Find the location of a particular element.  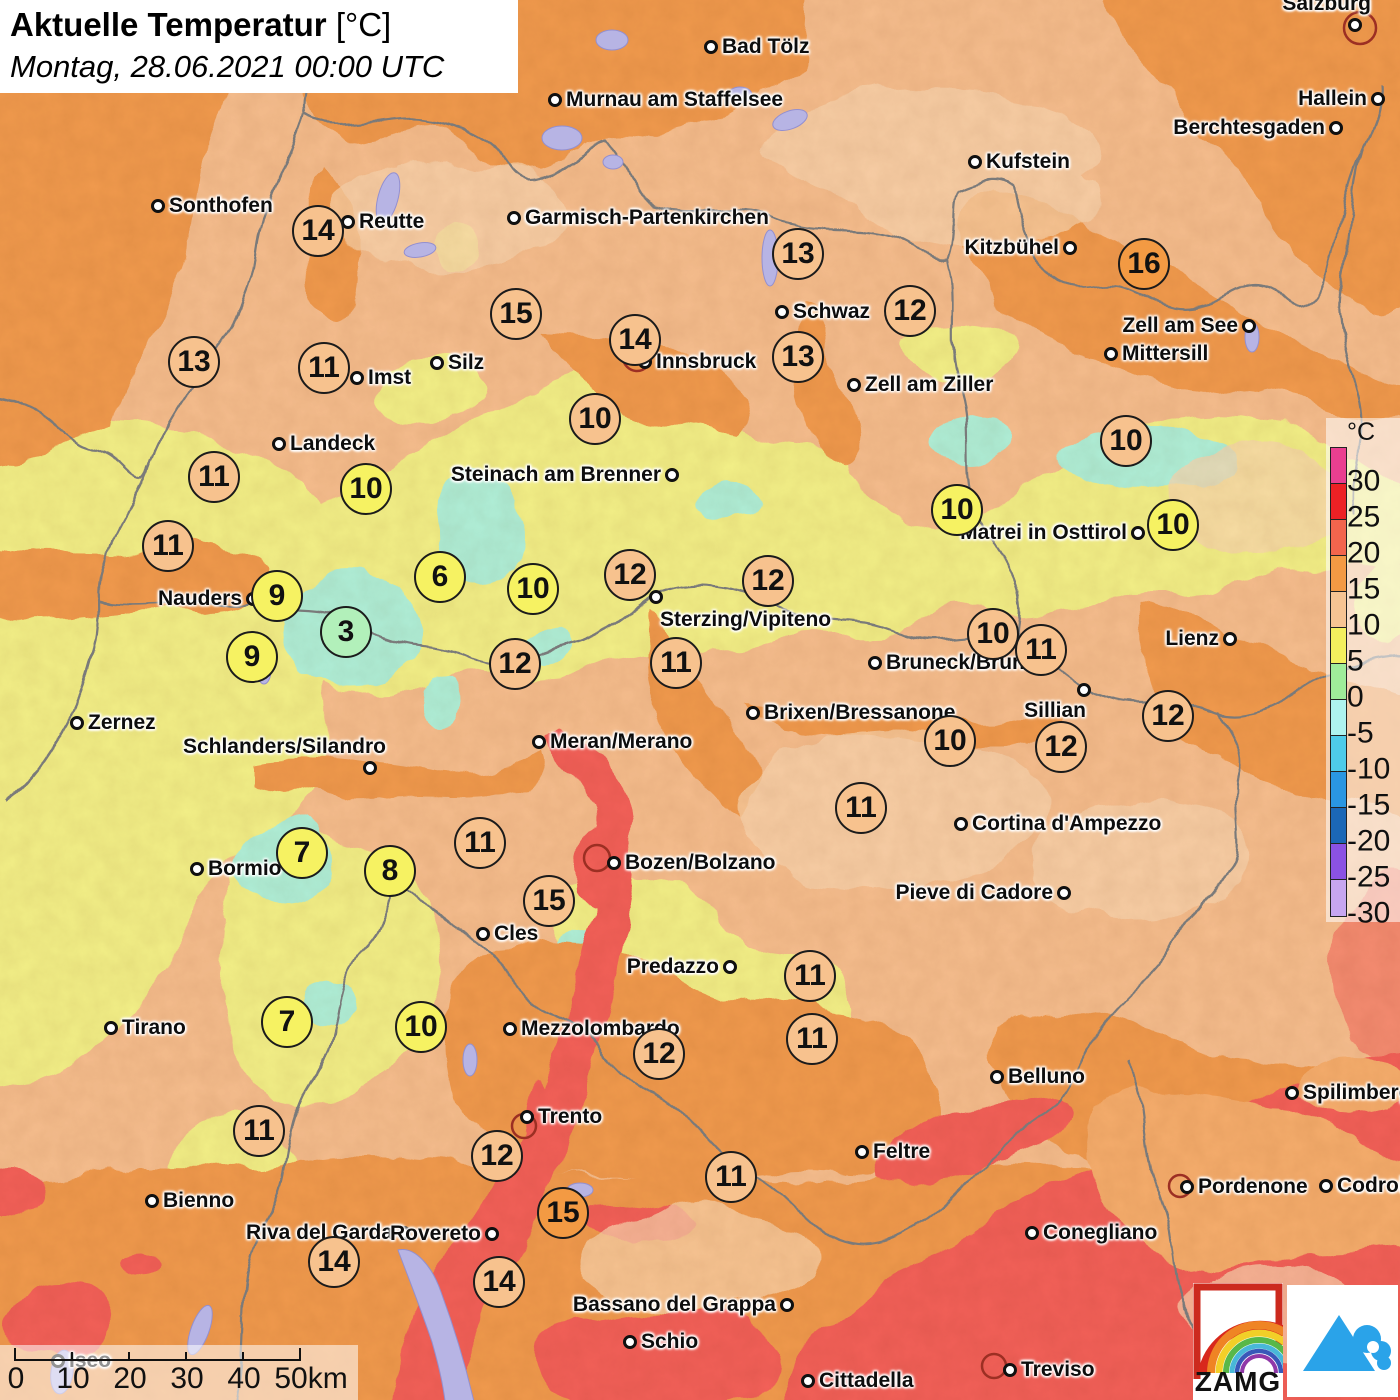

city-label: Murnau am Staffelsee is located at coordinates (675, 99).